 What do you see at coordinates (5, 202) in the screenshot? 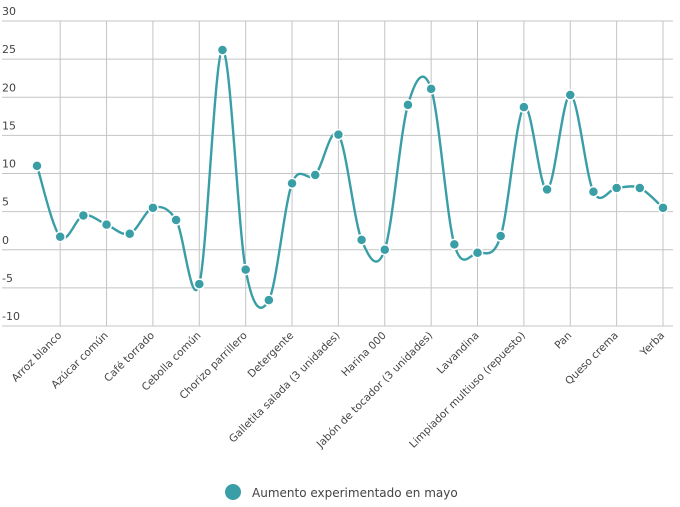
I see `y-tick-label: 5` at bounding box center [5, 202].